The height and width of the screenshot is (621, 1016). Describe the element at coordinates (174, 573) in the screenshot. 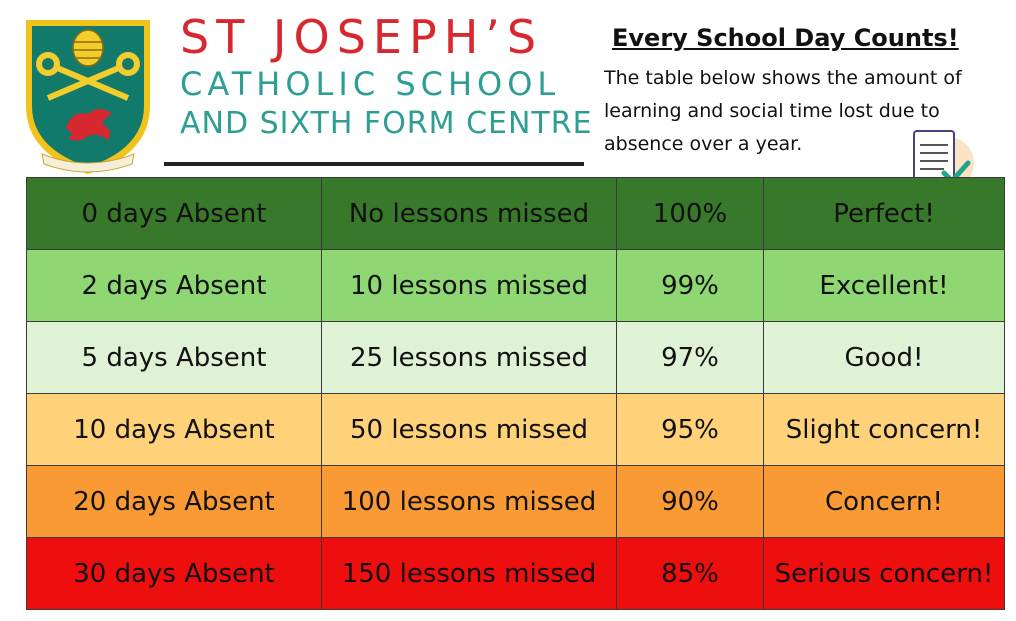

I see `absence-cell: 30 days Absent` at that location.